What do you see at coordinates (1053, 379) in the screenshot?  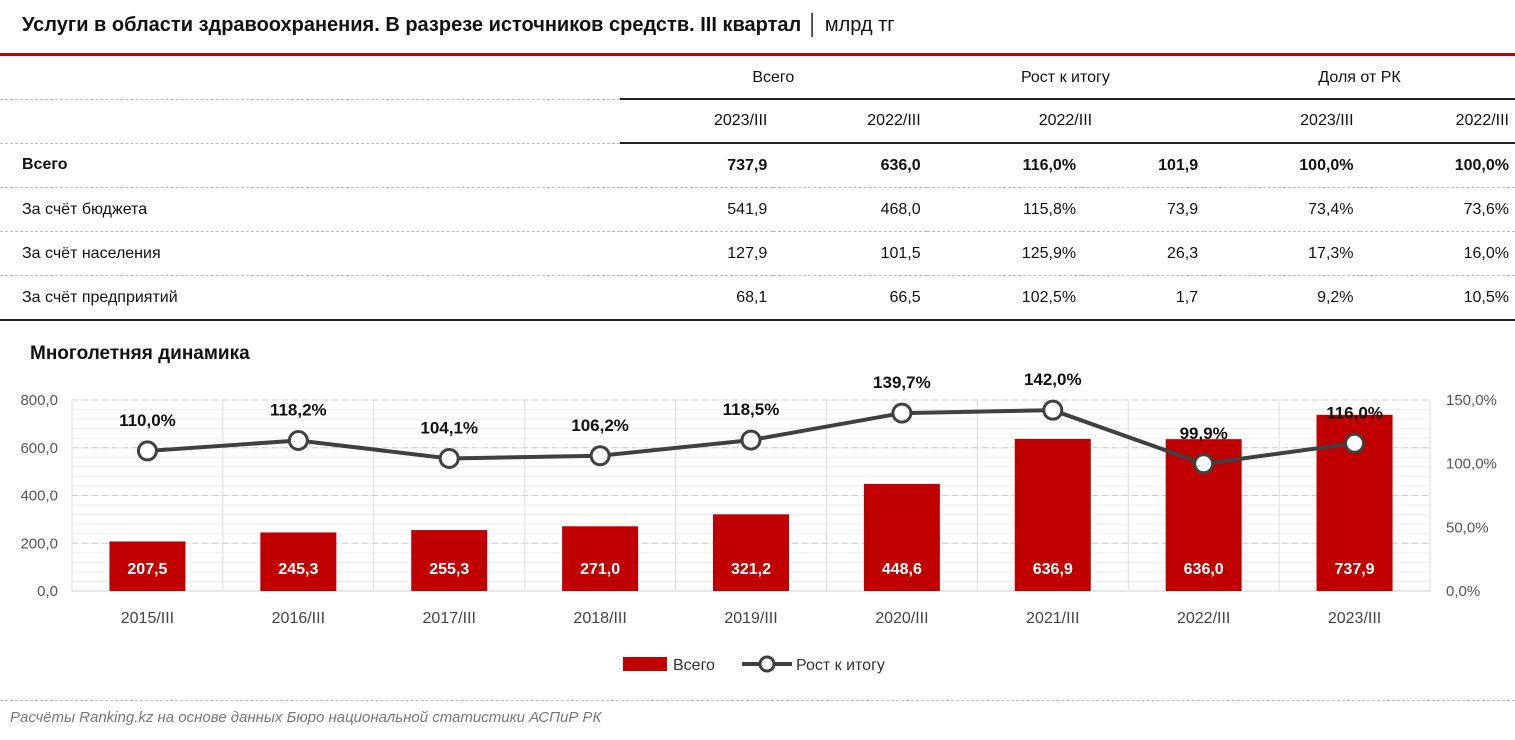 I see `growth-label: 142,0%` at bounding box center [1053, 379].